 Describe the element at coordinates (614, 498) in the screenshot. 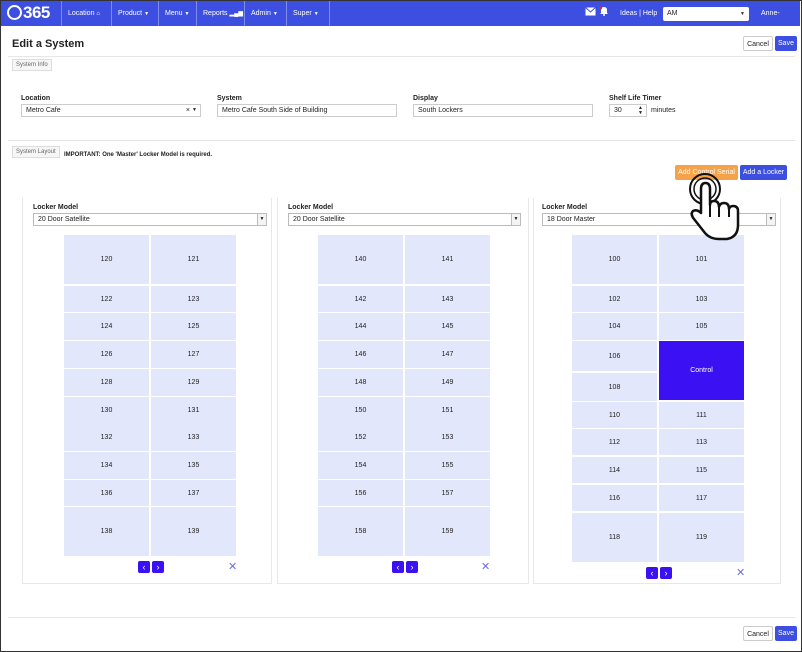

I see `locker-door: 116` at that location.